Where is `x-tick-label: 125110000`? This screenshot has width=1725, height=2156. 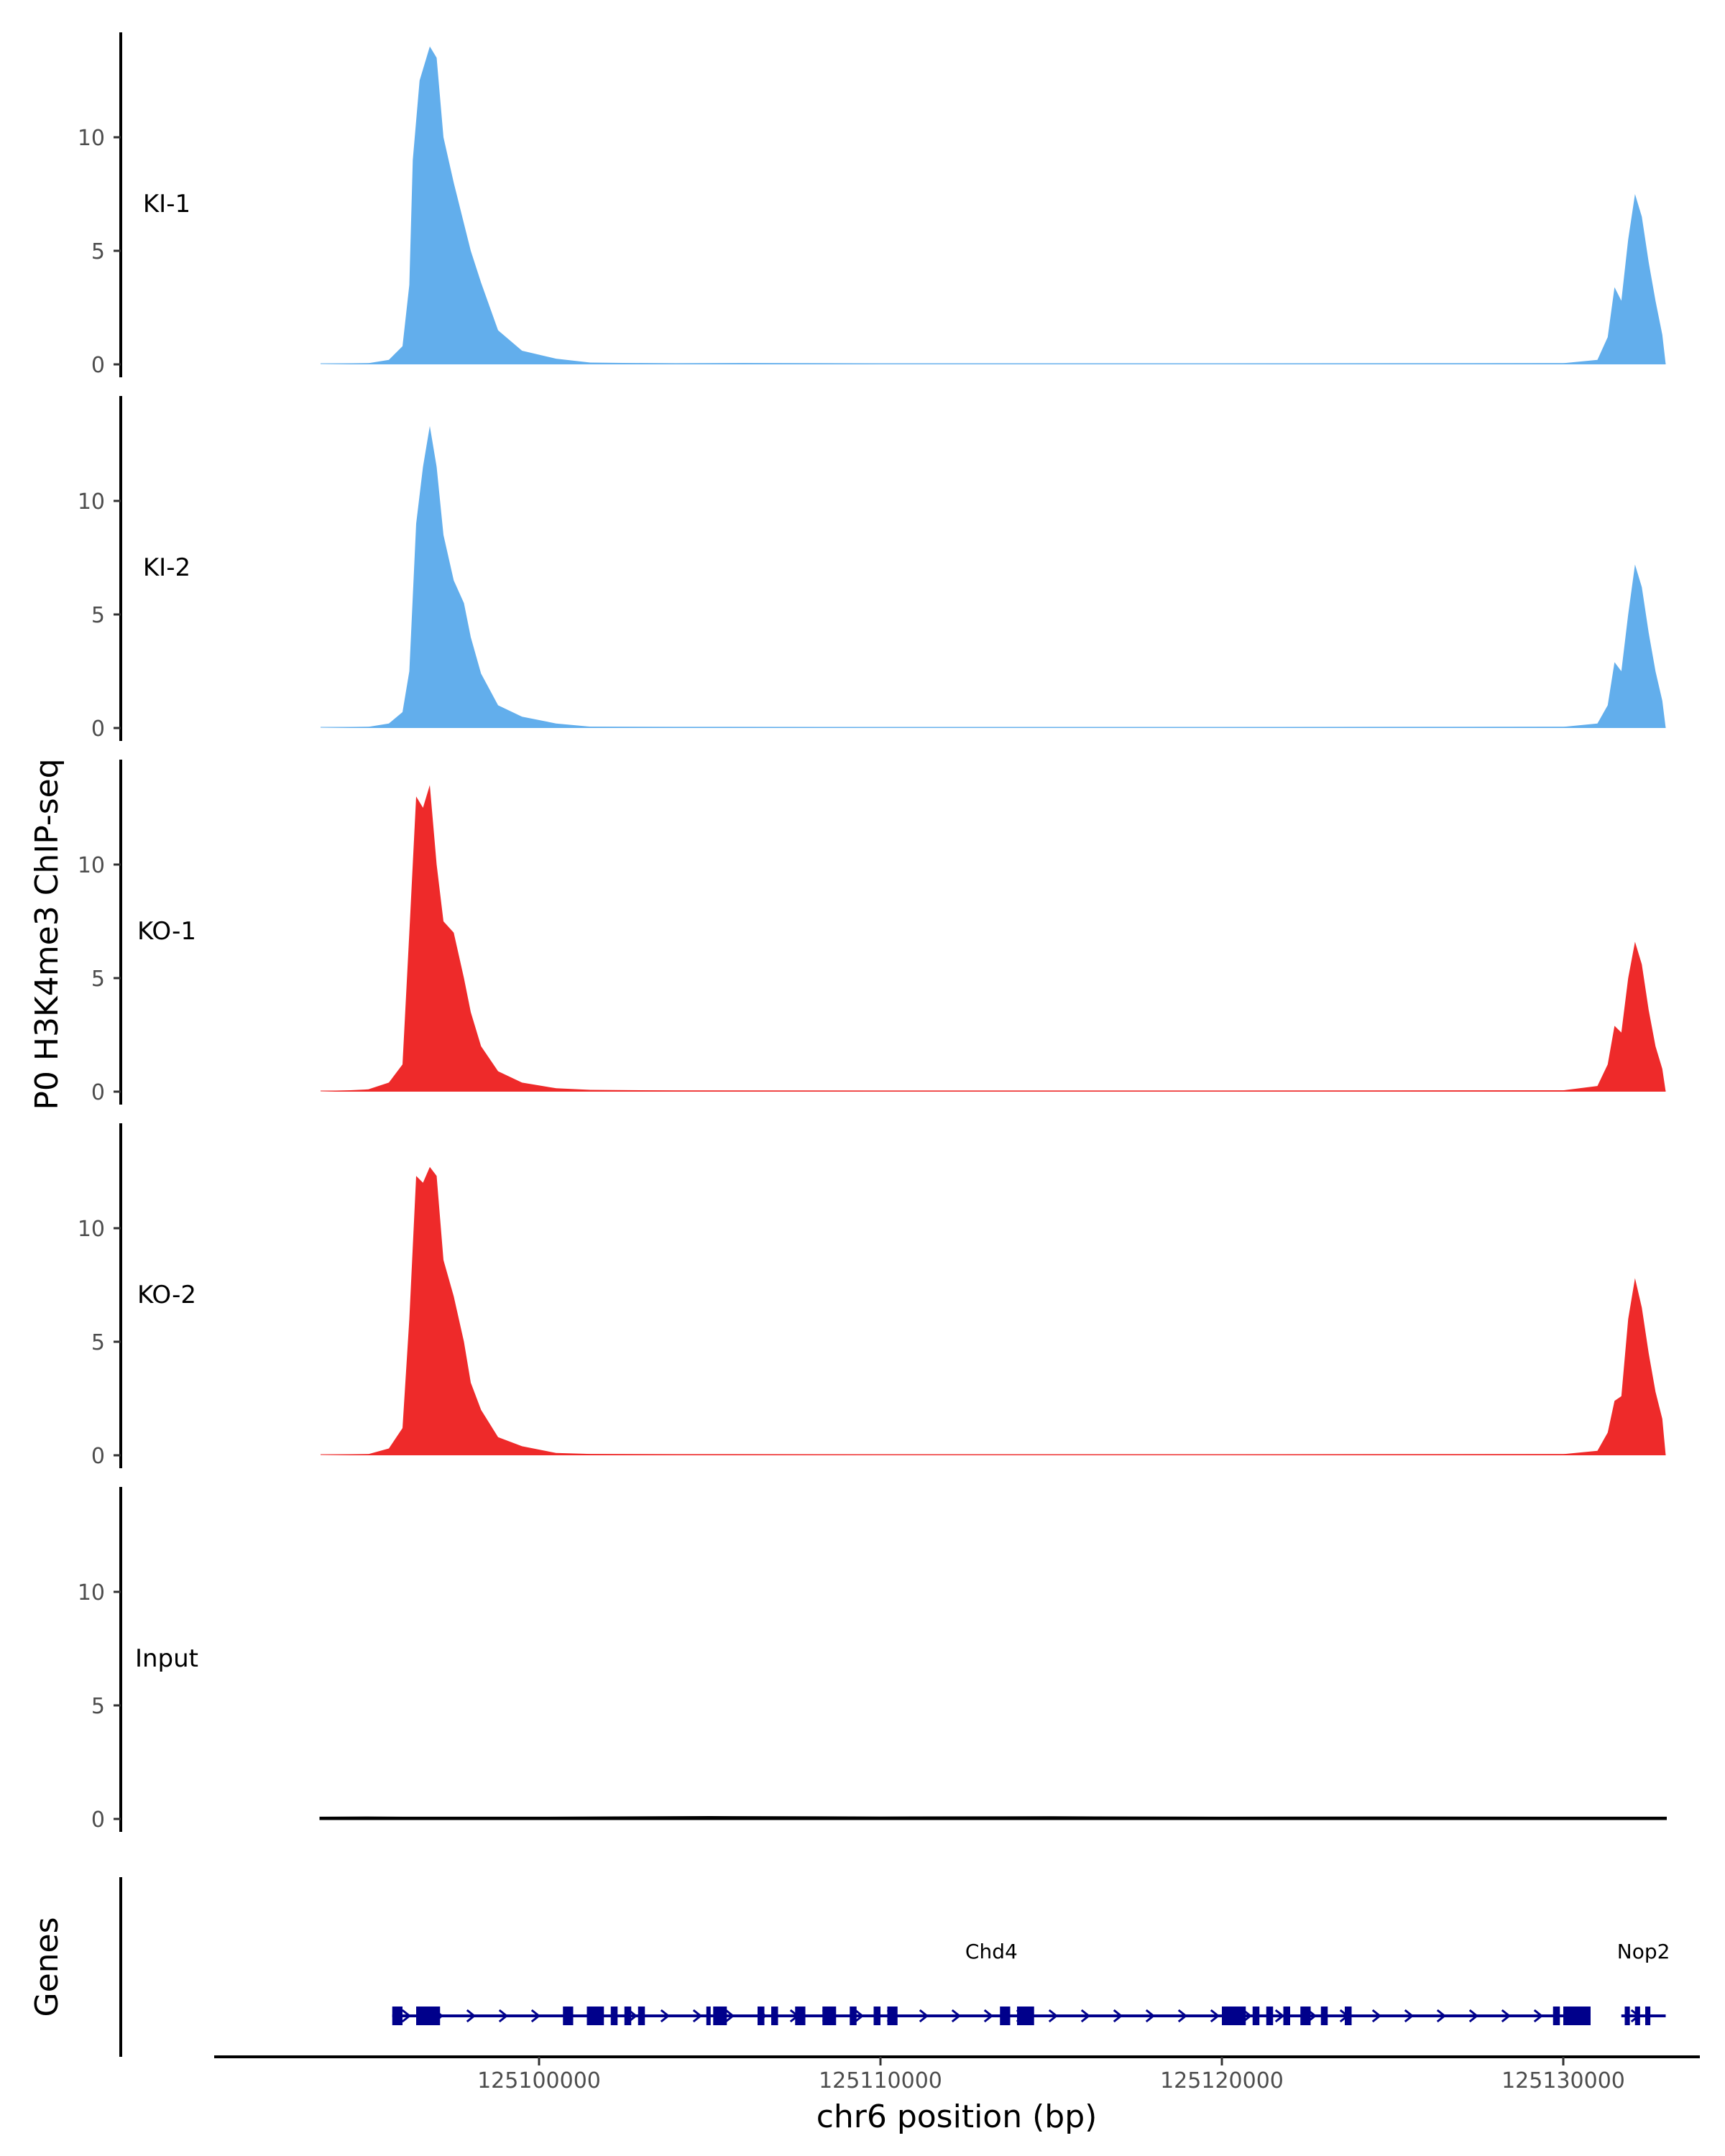
x-tick-label: 125110000 is located at coordinates (880, 2080).